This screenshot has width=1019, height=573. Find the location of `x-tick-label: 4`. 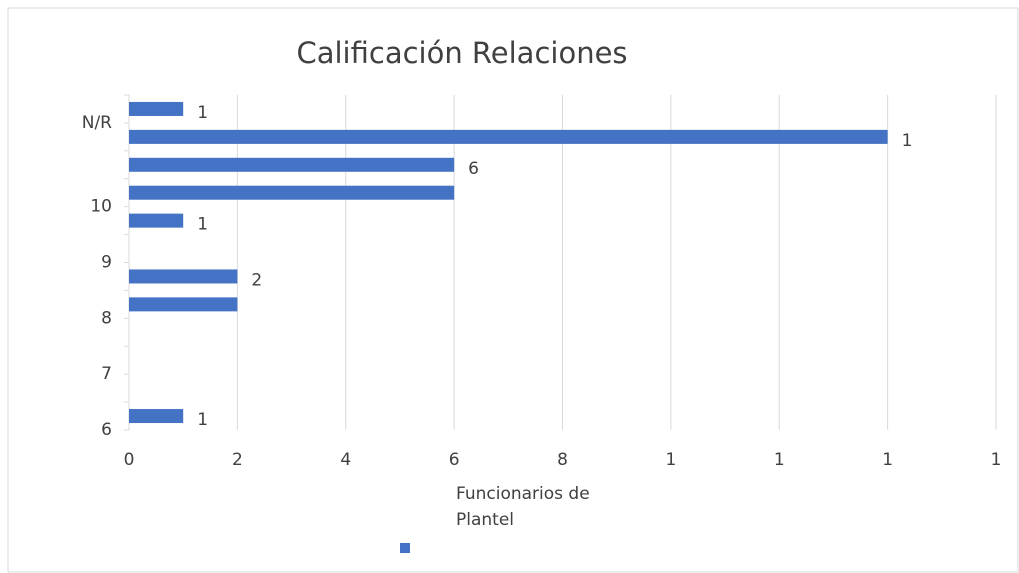

x-tick-label: 4 is located at coordinates (345, 460).